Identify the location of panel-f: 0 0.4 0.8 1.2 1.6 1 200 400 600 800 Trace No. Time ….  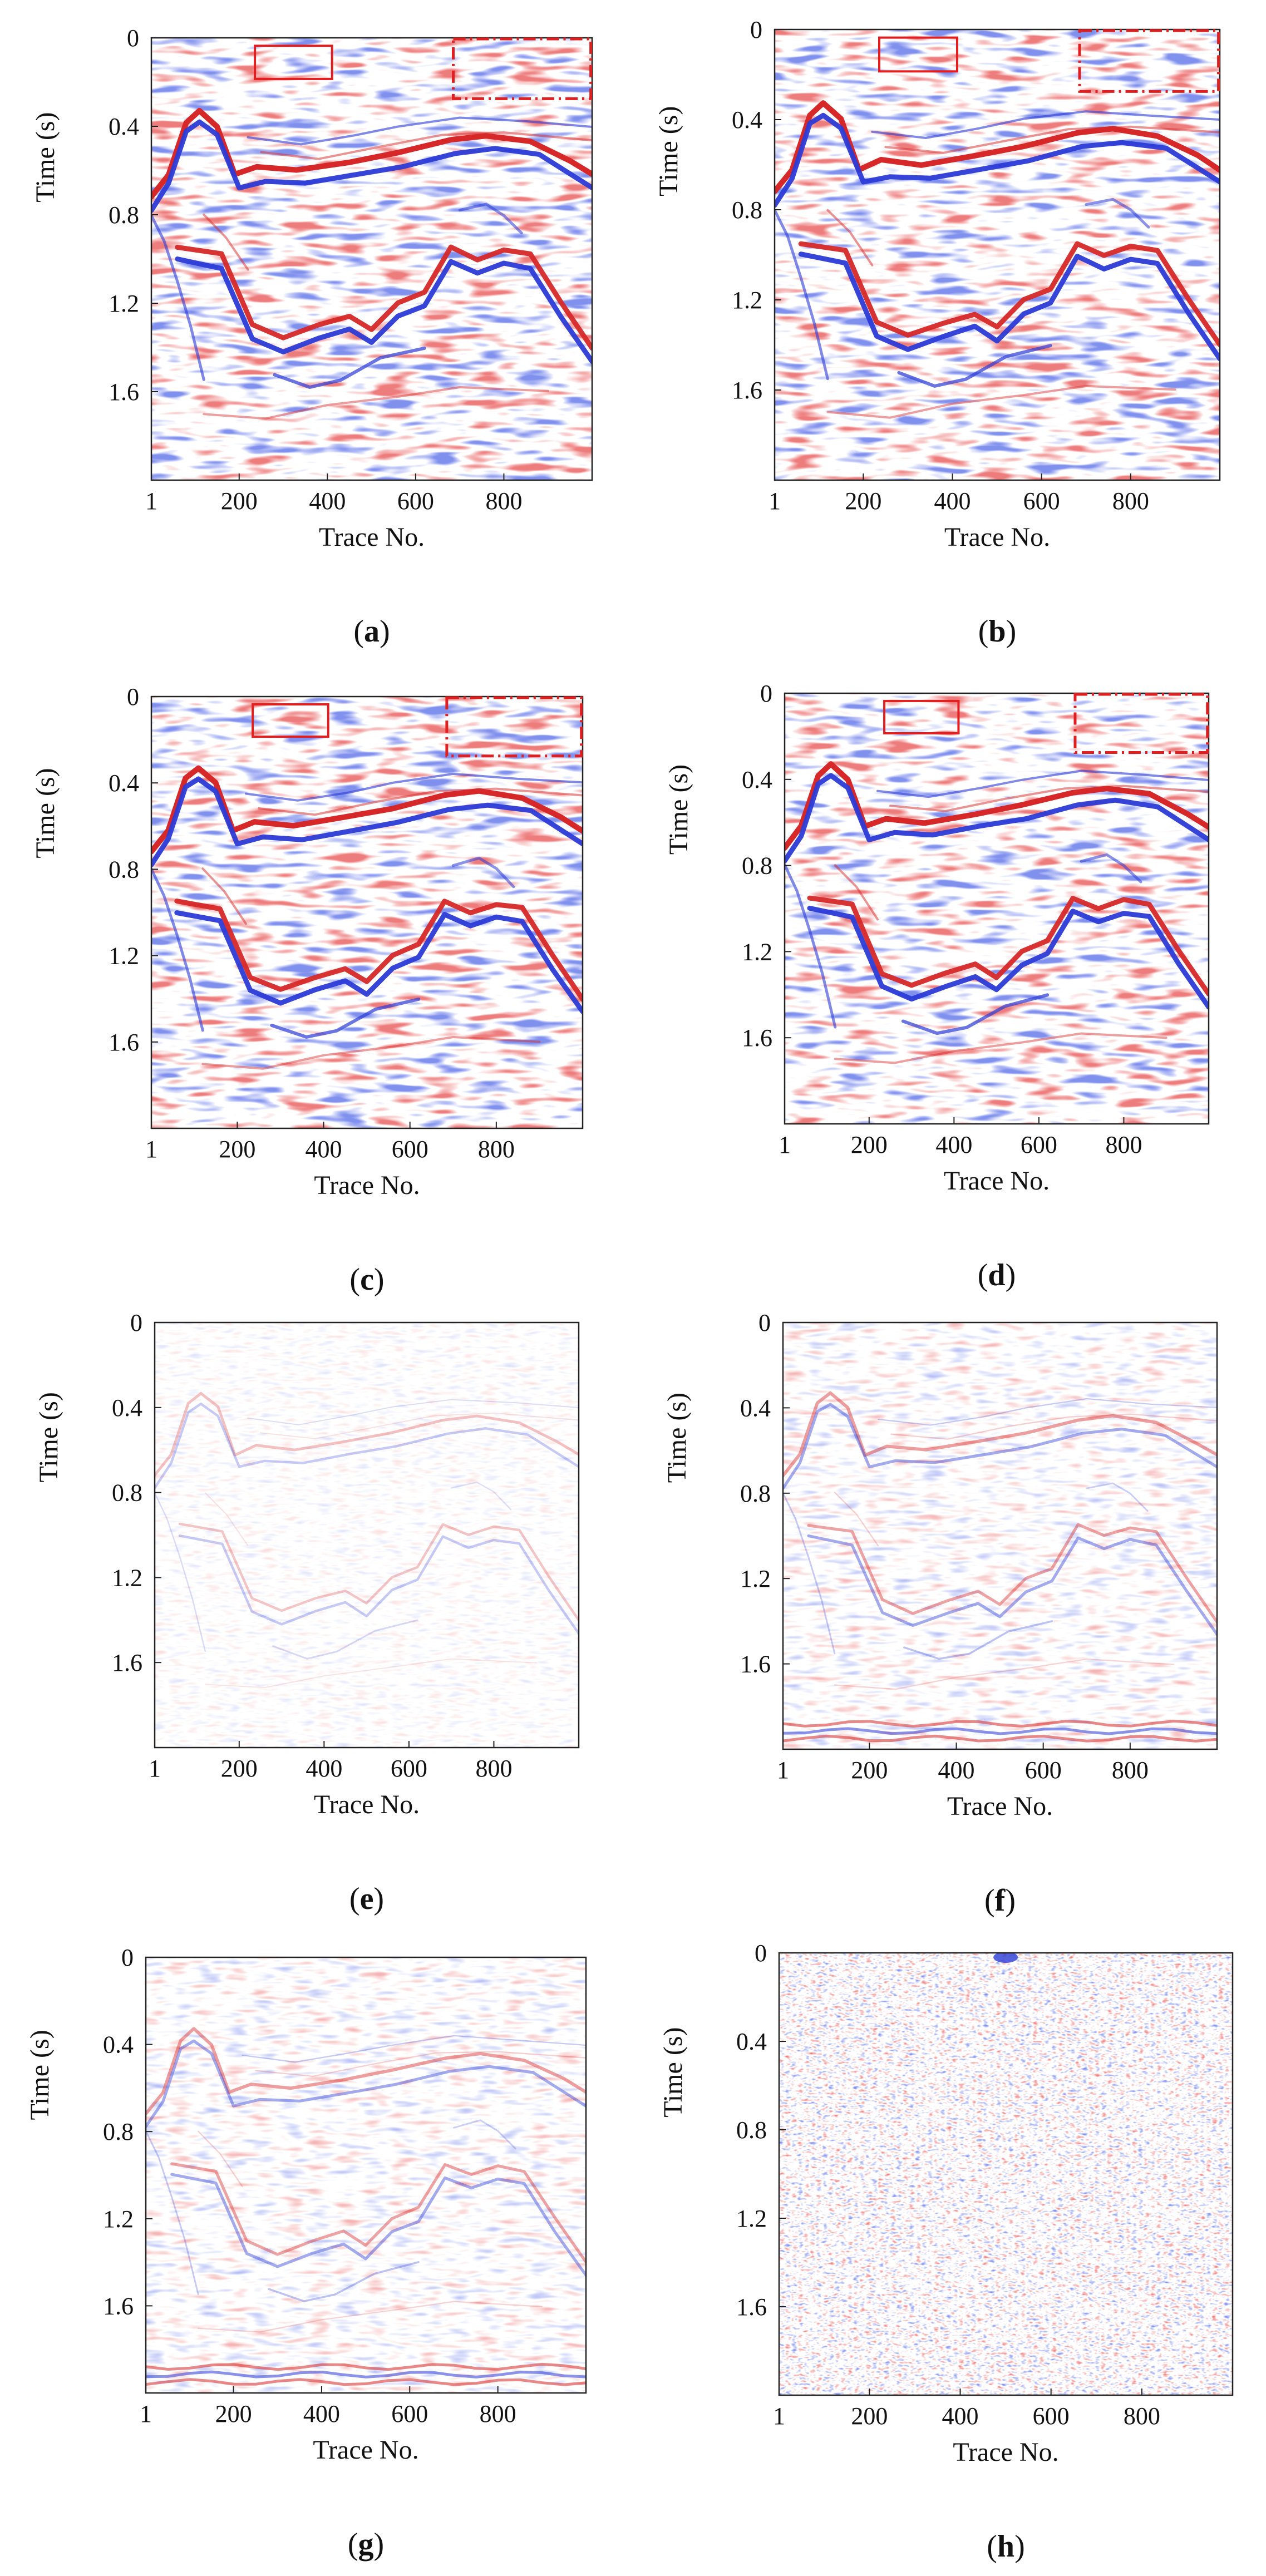
(940, 1613).